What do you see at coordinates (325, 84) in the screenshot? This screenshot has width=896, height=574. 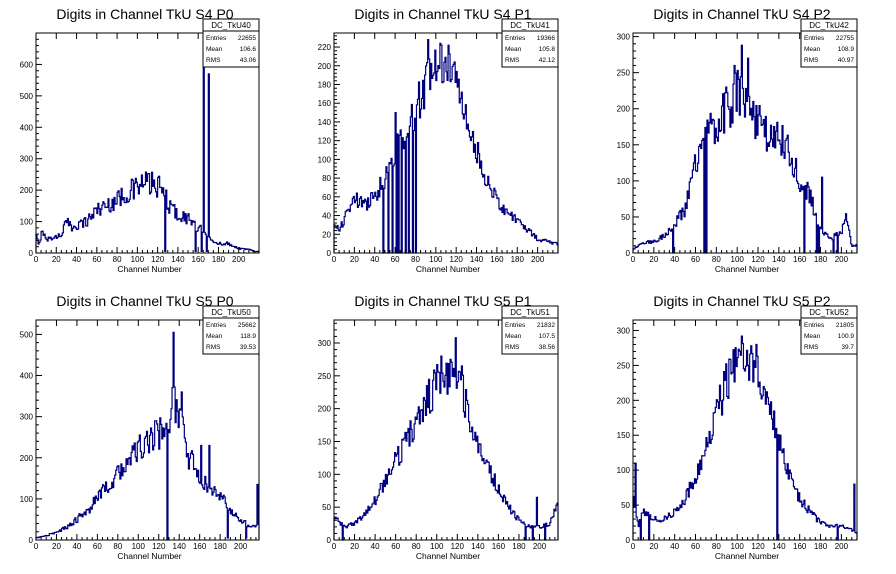 I see `y-tick-label: 180` at bounding box center [325, 84].